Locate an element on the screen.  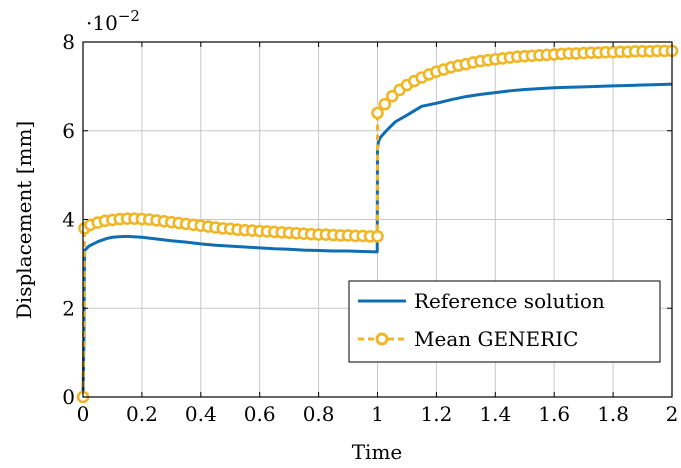
legend: Reference solution Mean GENERIC is located at coordinates (504, 321).